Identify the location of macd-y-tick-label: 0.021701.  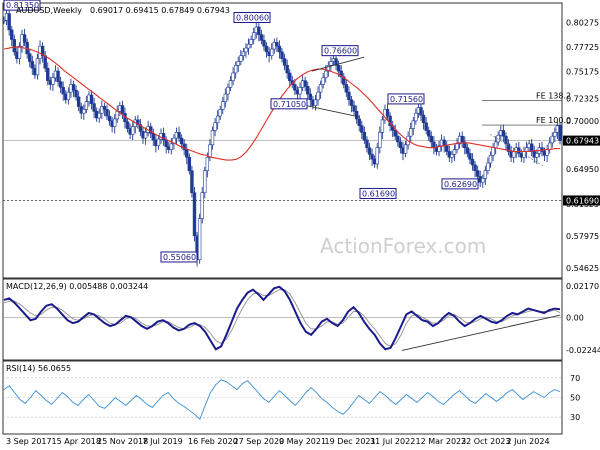
(583, 286).